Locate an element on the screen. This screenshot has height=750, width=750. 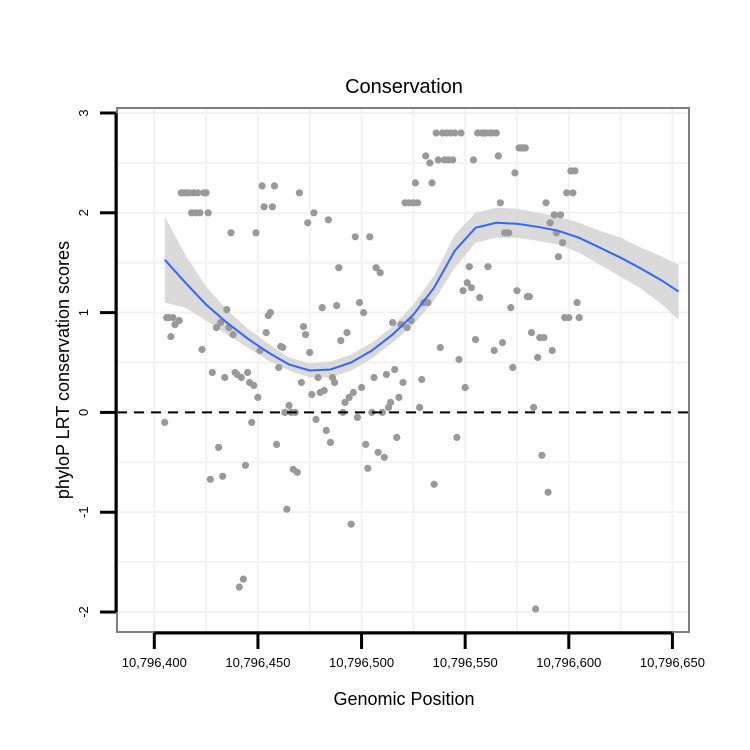
y-tick-label: 2 is located at coordinates (83, 212).